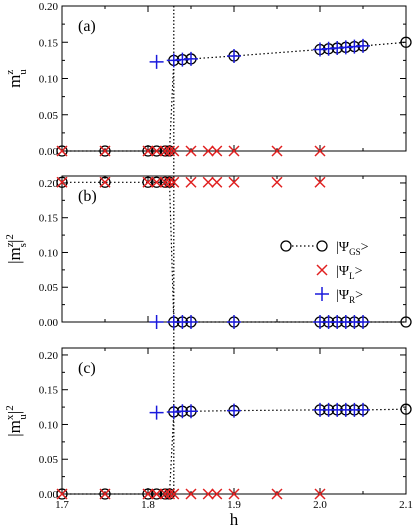 This screenshot has height=527, width=415. What do you see at coordinates (62, 505) in the screenshot?
I see `x-tick-label: 1.7` at bounding box center [62, 505].